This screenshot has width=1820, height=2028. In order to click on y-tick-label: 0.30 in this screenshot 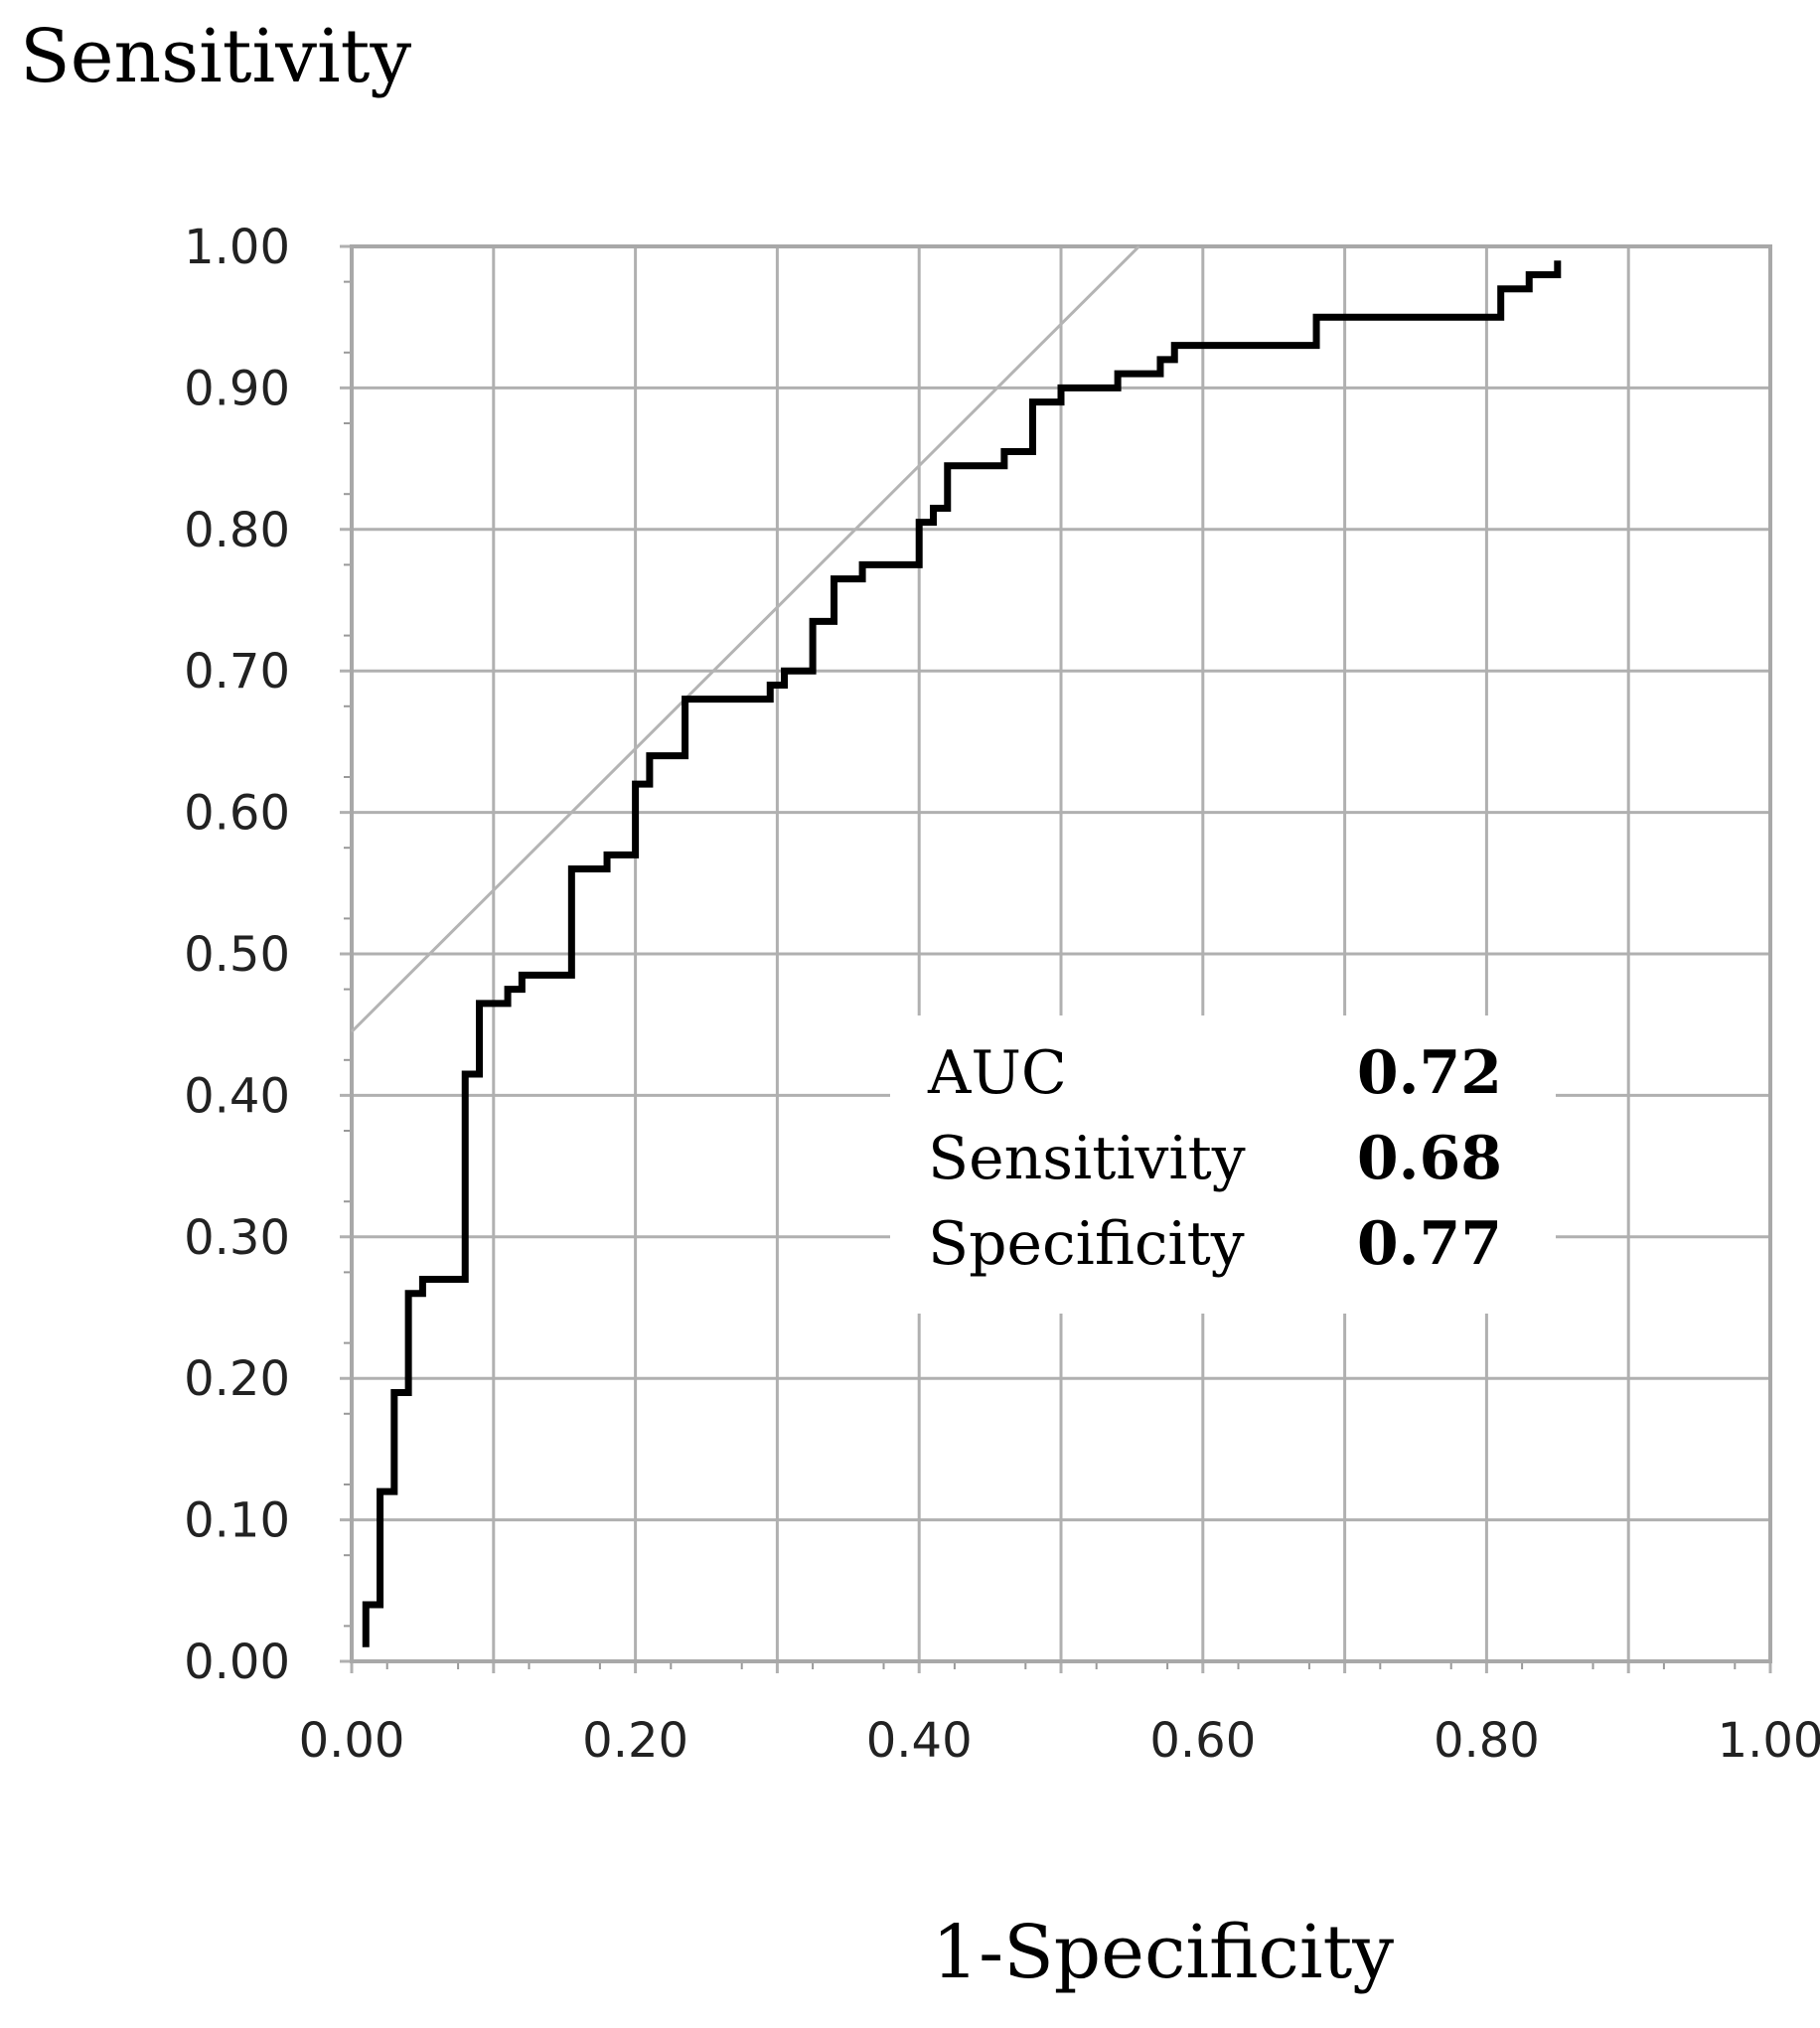, I will do `click(237, 1238)`.